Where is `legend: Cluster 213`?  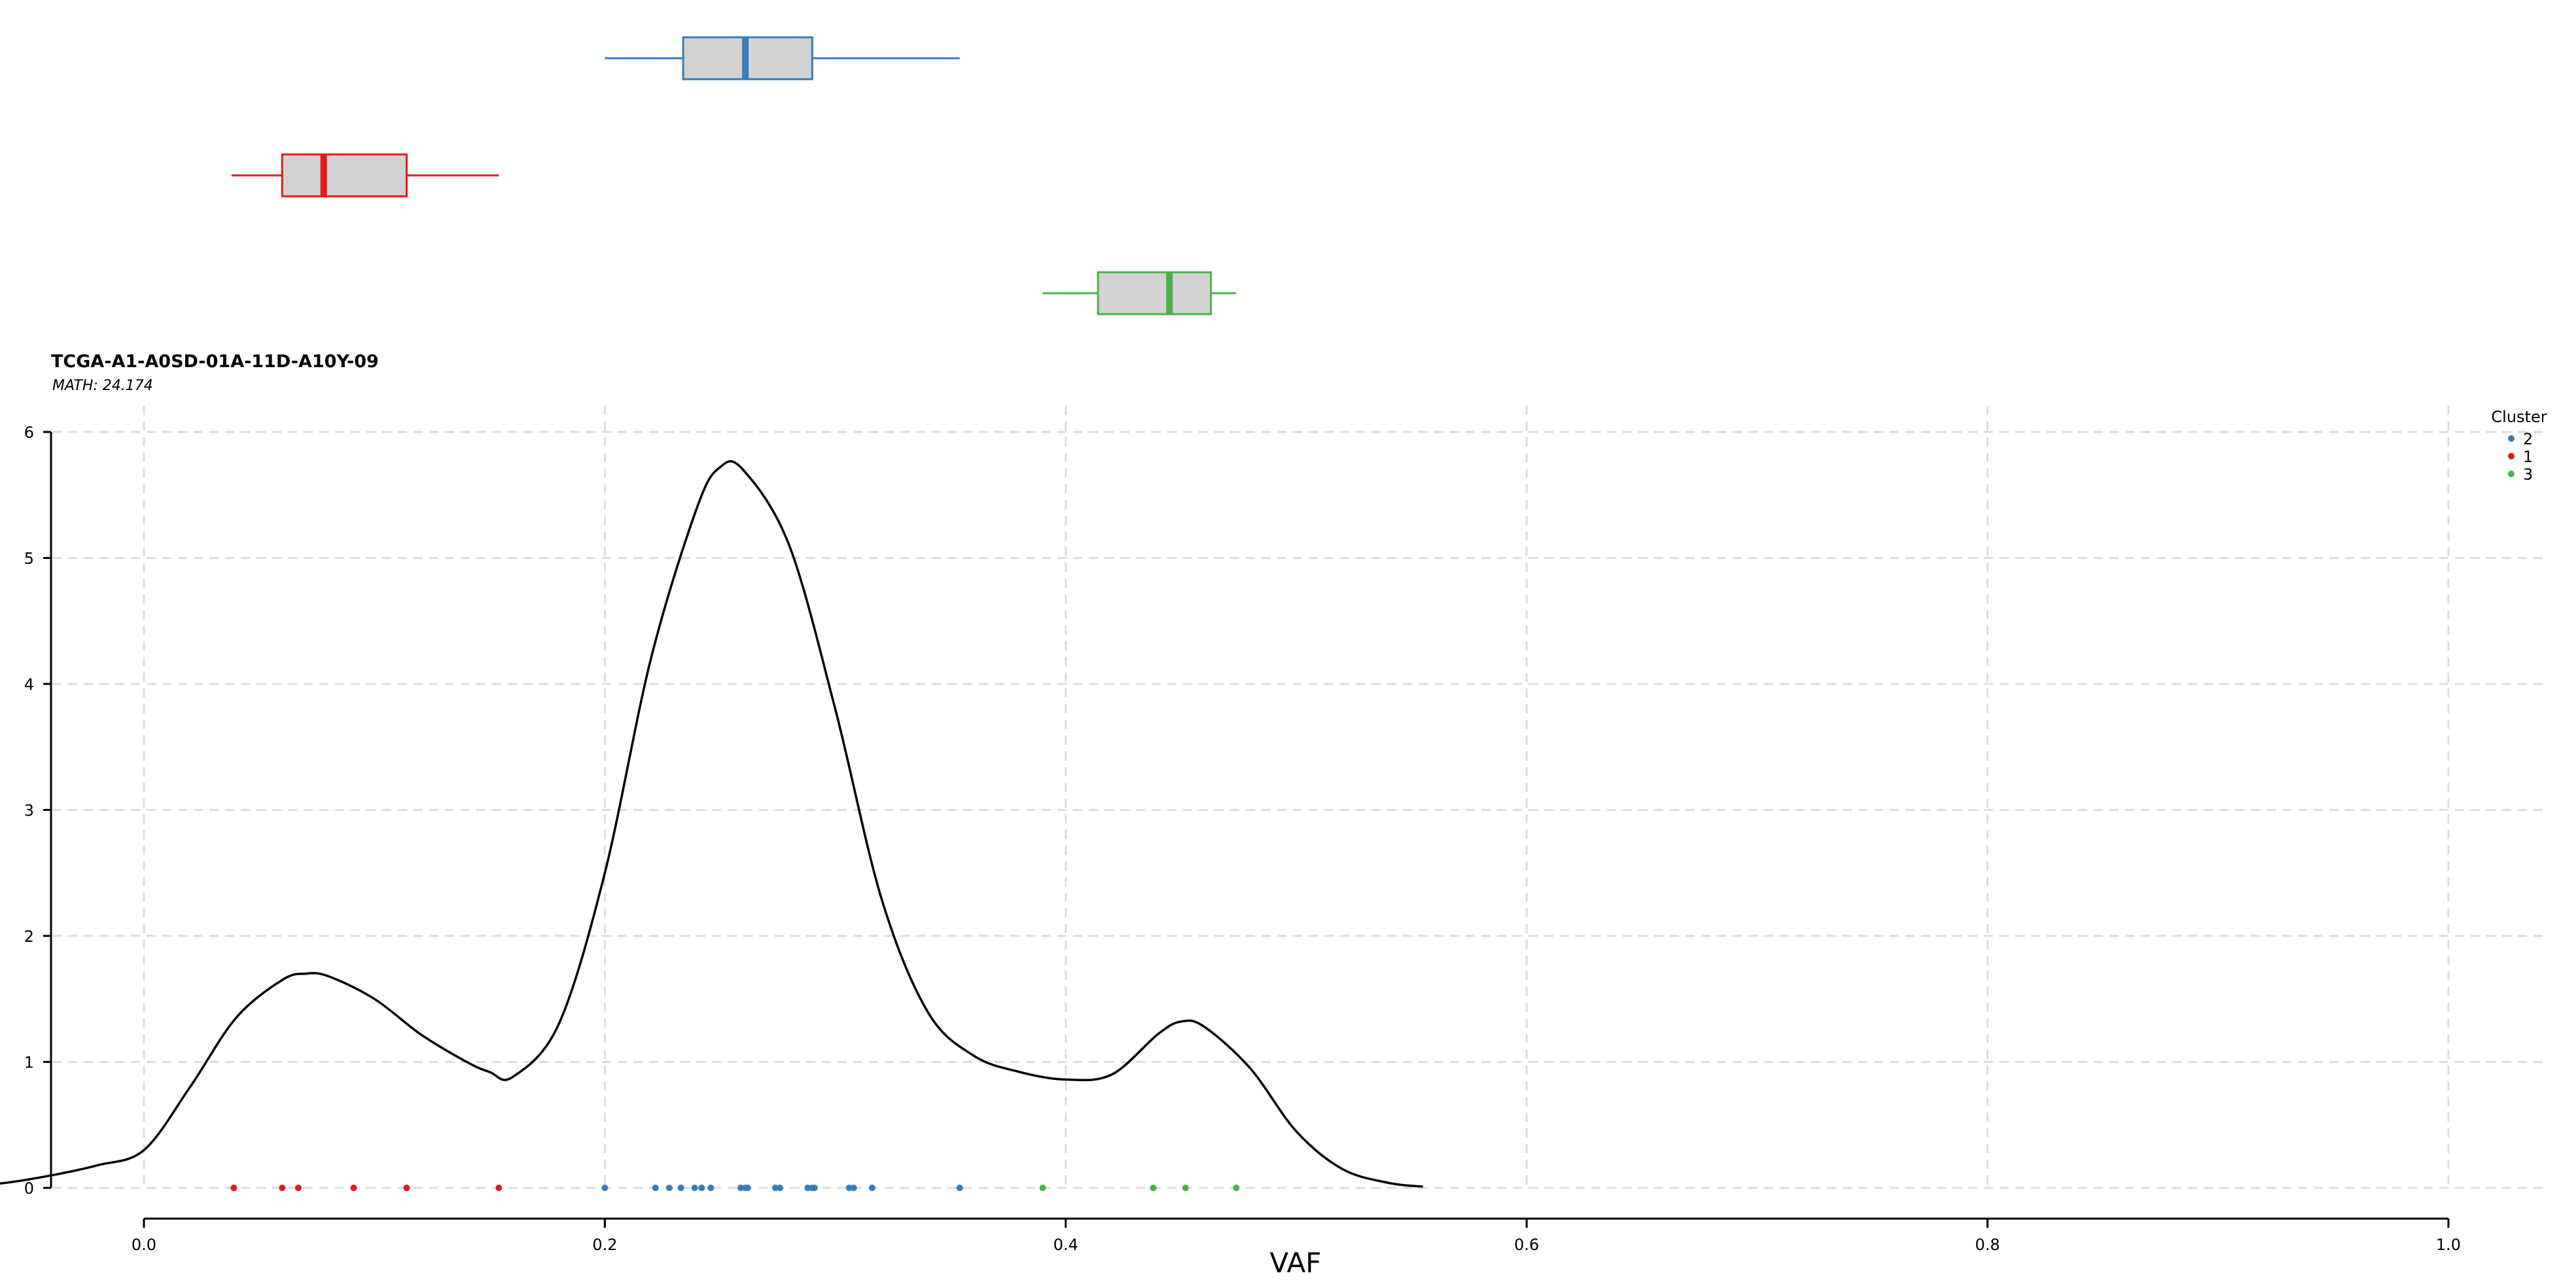
legend: Cluster 213 is located at coordinates (2519, 446).